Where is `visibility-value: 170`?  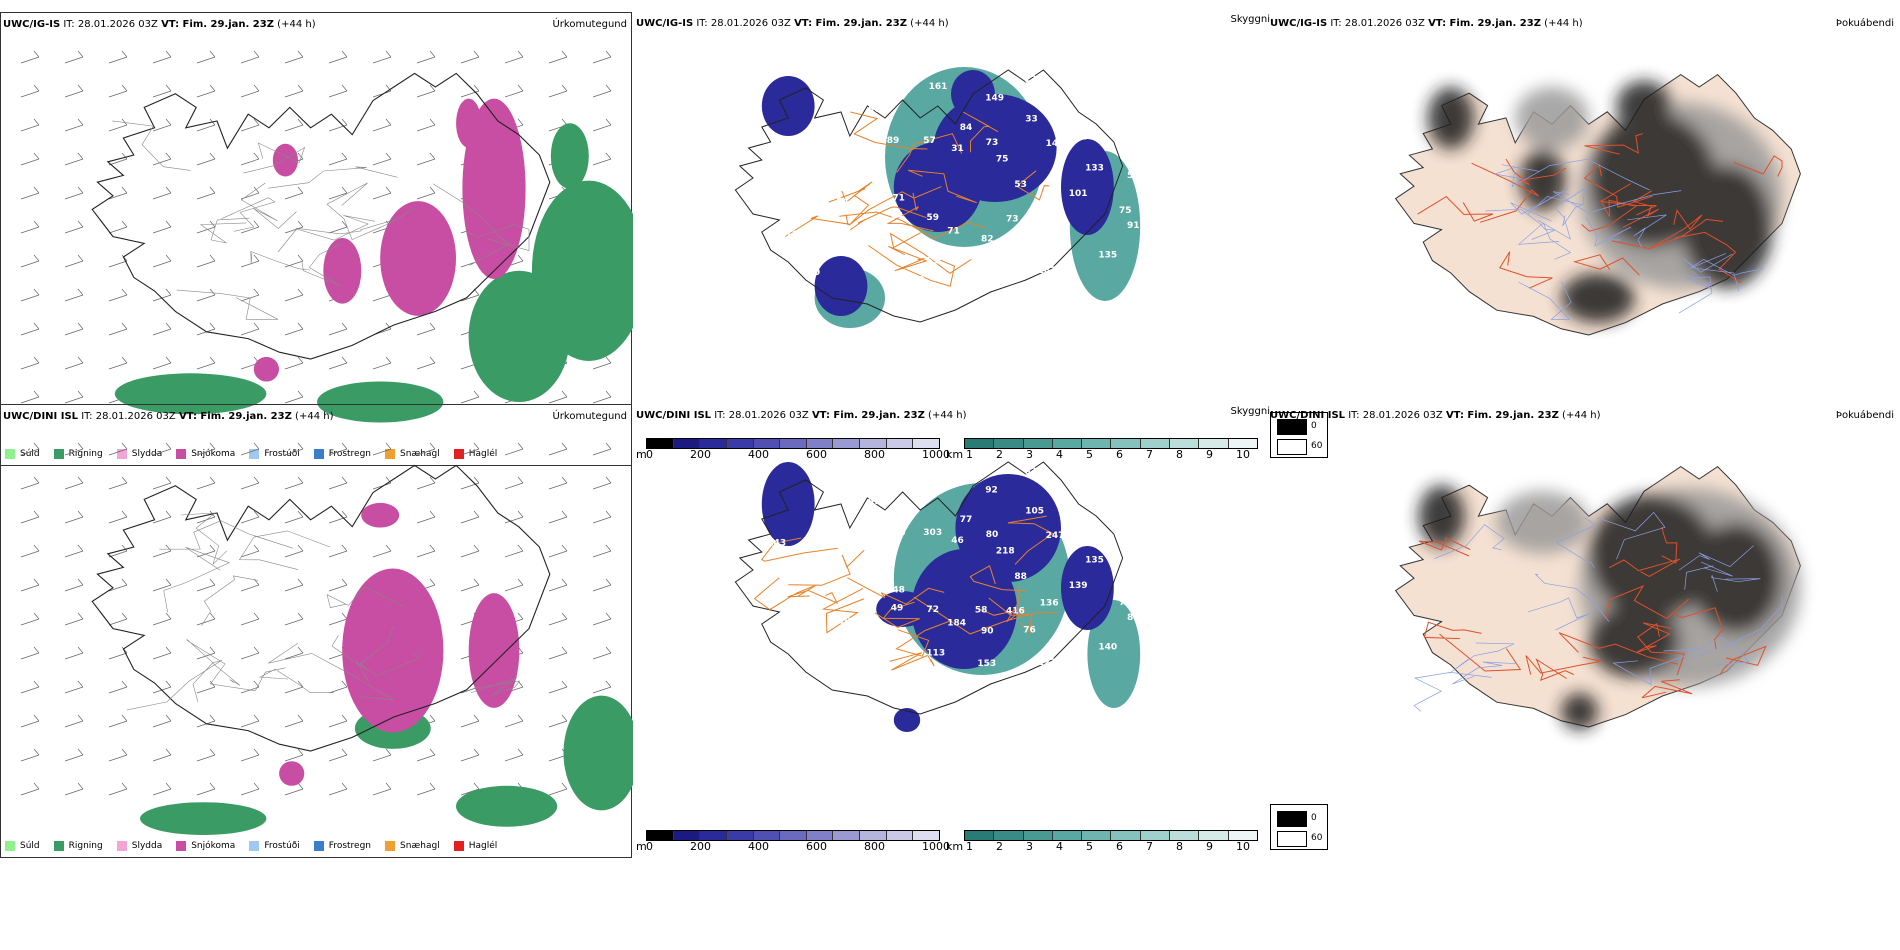 visibility-value: 170 is located at coordinates (860, 572).